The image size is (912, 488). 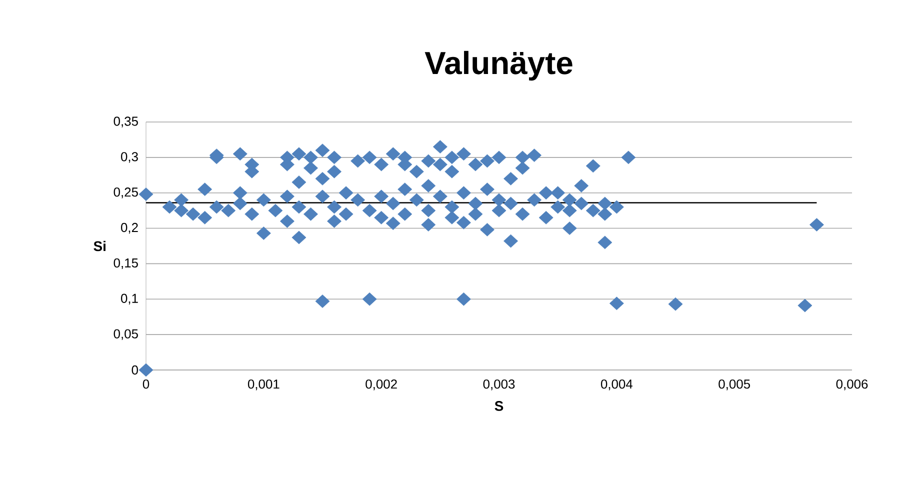 I want to click on y-tick-label: 0,2, so click(x=129, y=228).